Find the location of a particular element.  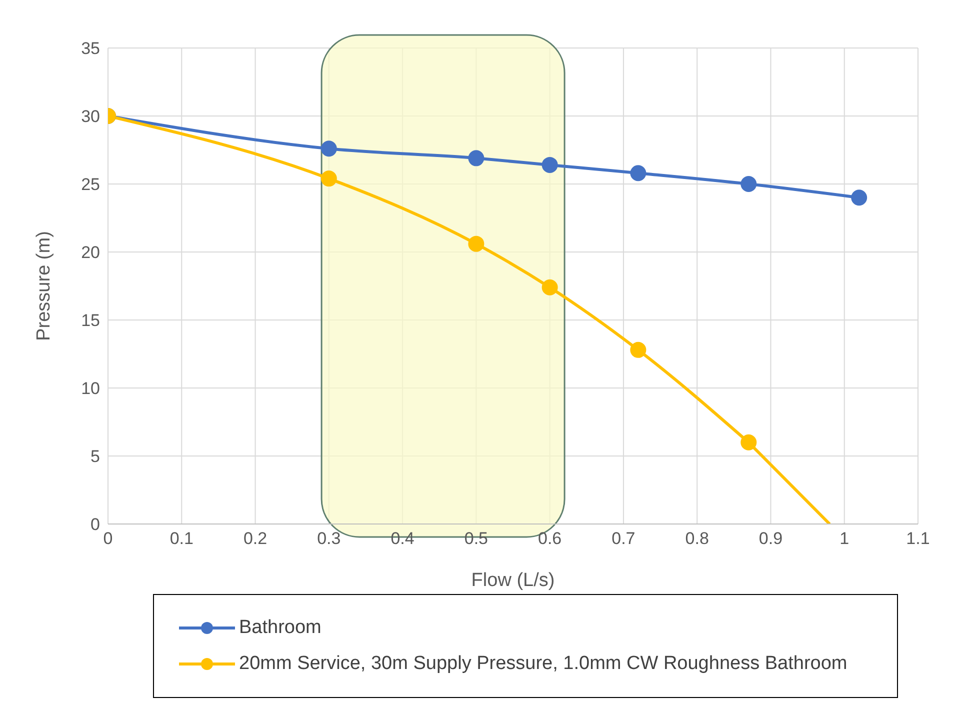

x-axis-title: Flow (L/s) is located at coordinates (513, 580).